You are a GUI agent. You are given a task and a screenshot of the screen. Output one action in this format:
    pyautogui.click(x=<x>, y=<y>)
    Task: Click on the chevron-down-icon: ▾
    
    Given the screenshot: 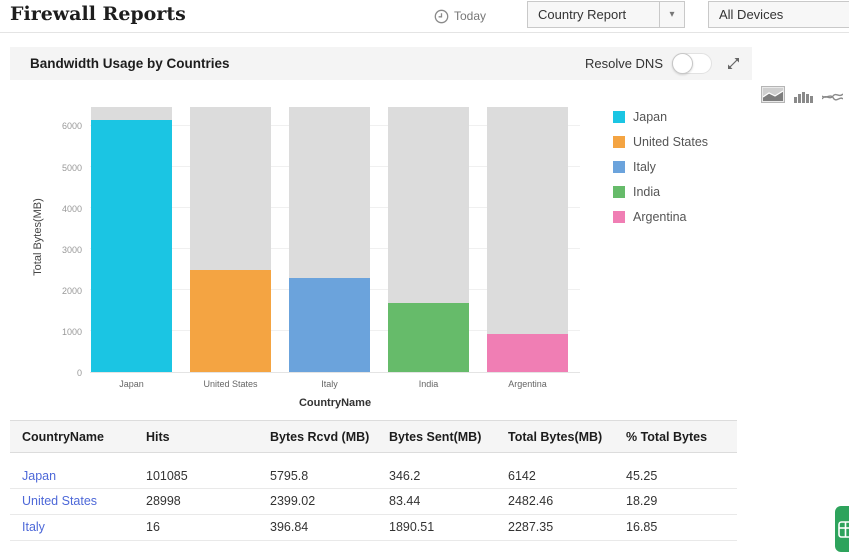 What is the action you would take?
    pyautogui.click(x=671, y=14)
    